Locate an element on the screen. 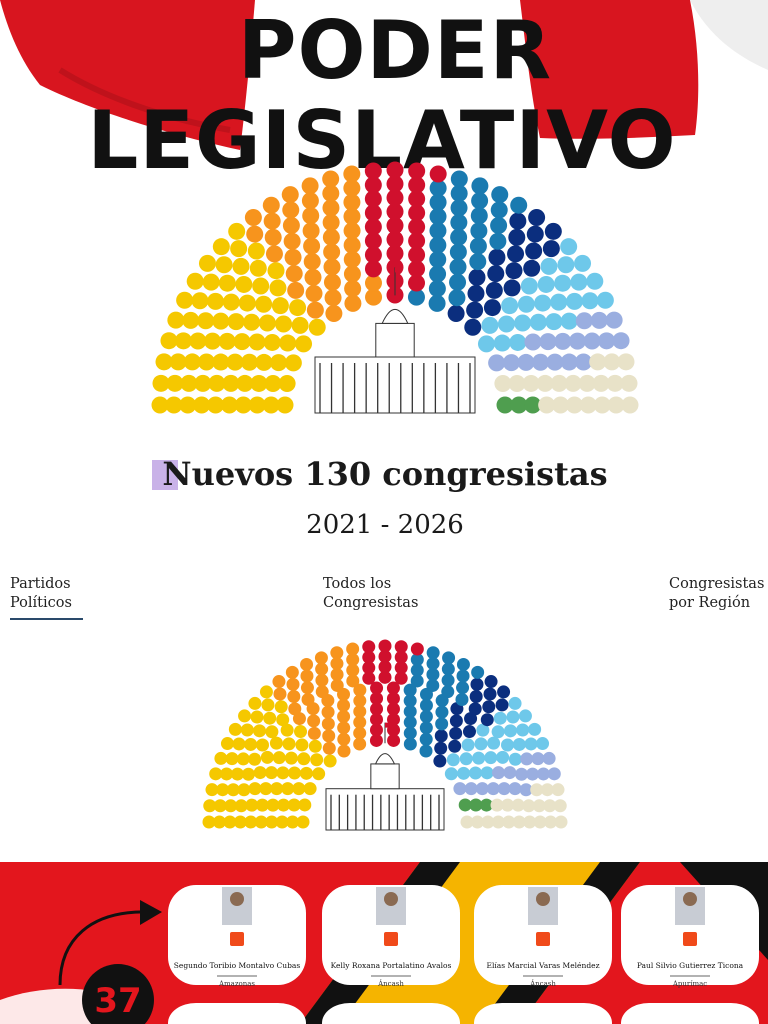 Image resolution: width=768 pixels, height=1024 pixels. tab-label: Todos los is located at coordinates (357, 584).